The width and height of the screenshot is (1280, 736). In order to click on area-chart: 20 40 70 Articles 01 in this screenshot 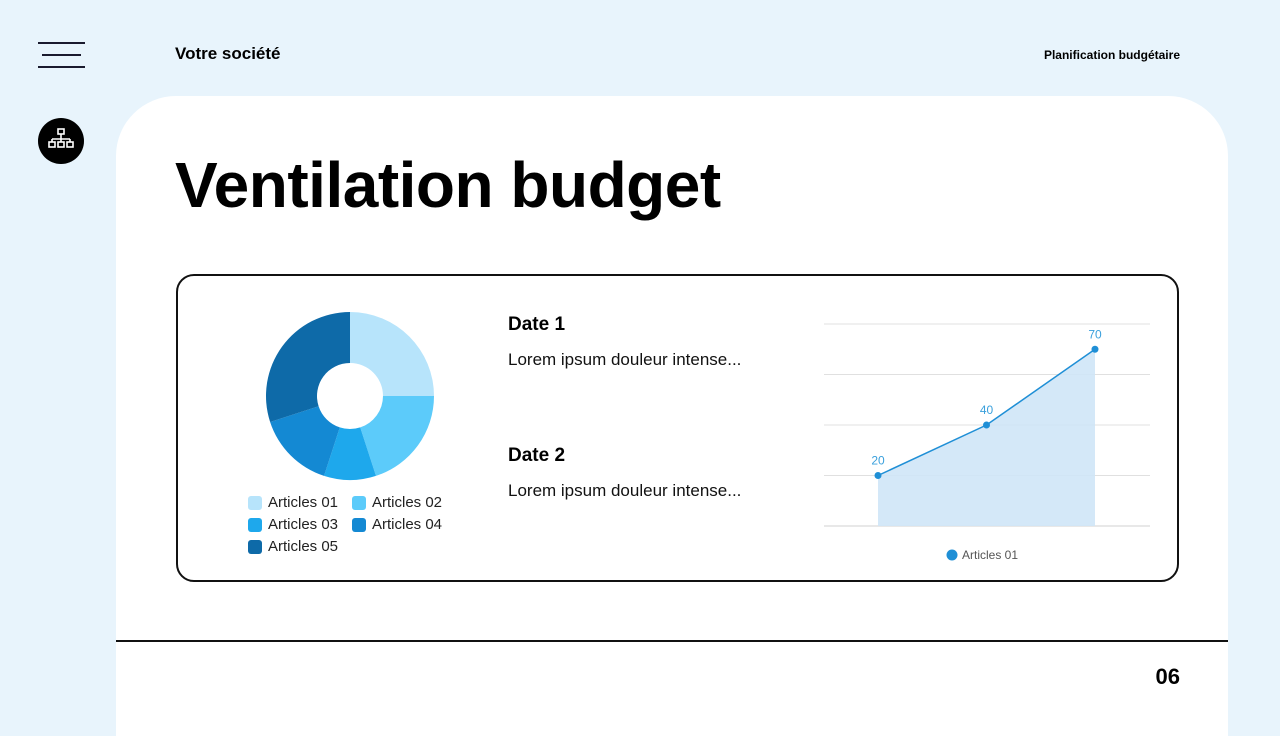, I will do `click(987, 442)`.